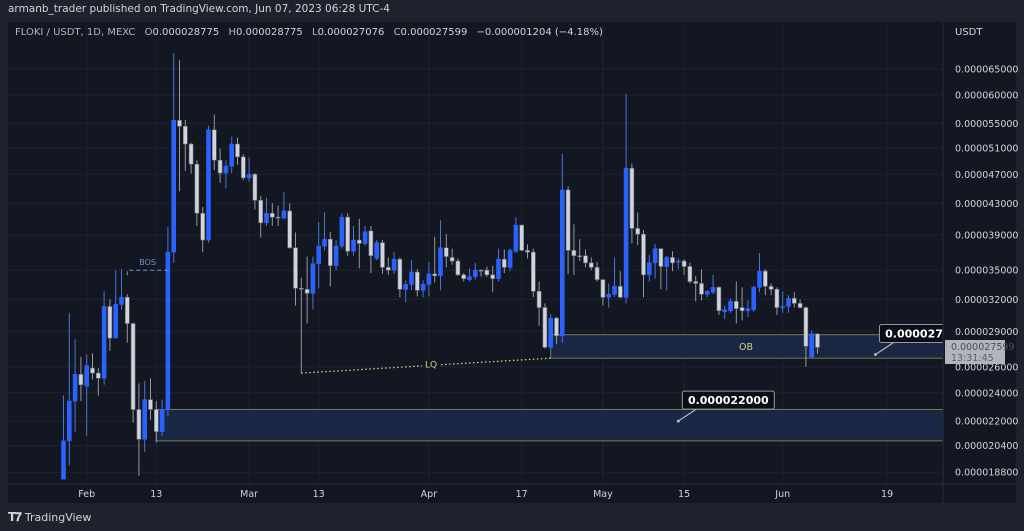 This screenshot has height=531, width=1024. Describe the element at coordinates (986, 124) in the screenshot. I see `price-tick-label: 0.000055000` at that location.